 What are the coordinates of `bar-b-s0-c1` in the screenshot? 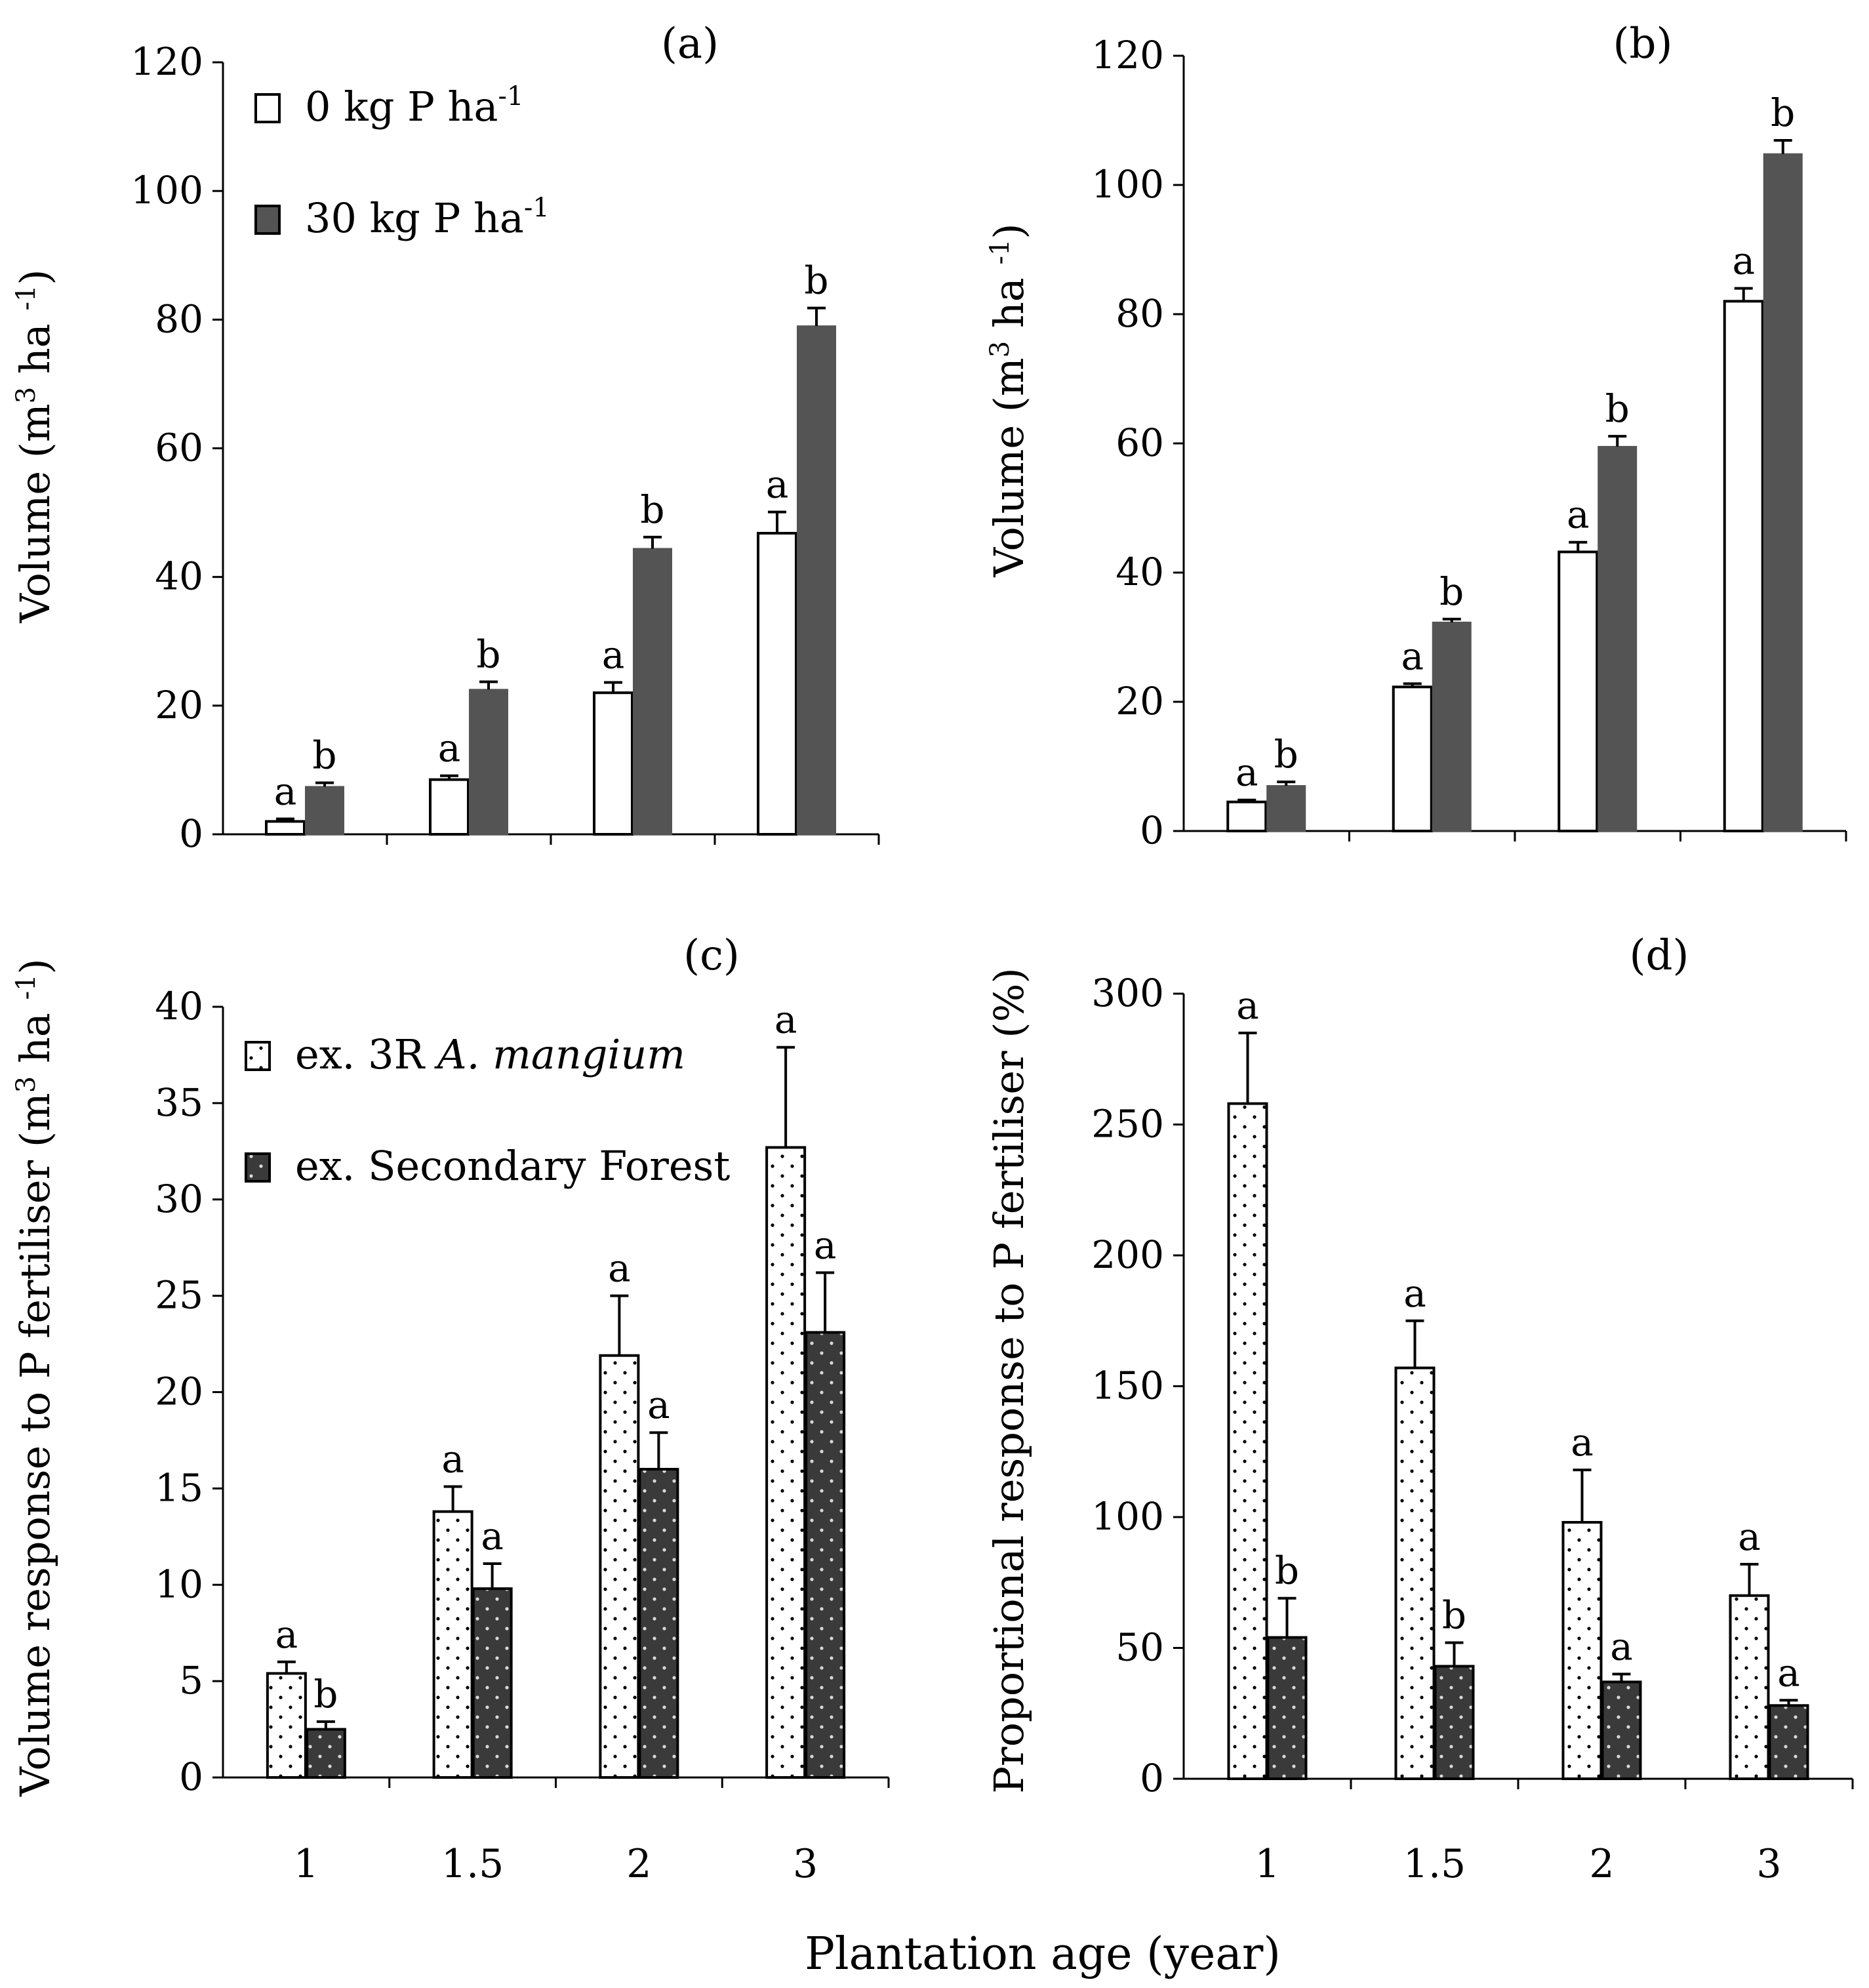 It's located at (1412, 758).